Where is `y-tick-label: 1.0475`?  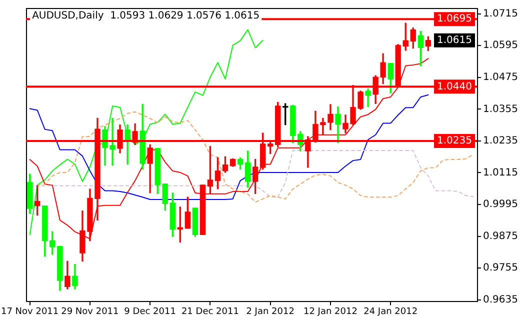
y-tick-label: 1.0475 is located at coordinates (500, 77).